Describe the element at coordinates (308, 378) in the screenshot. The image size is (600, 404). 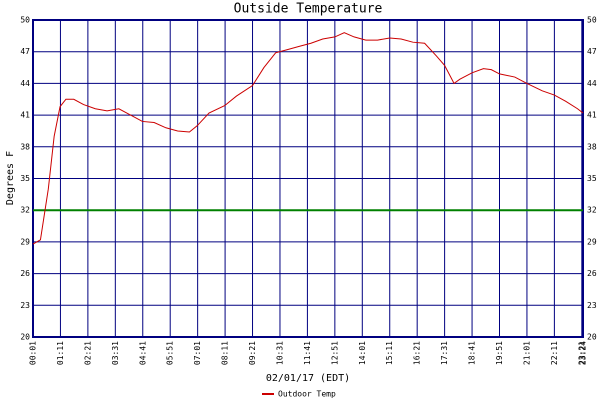
I see `x-axis-label: 02/01/17 (EDT)` at that location.